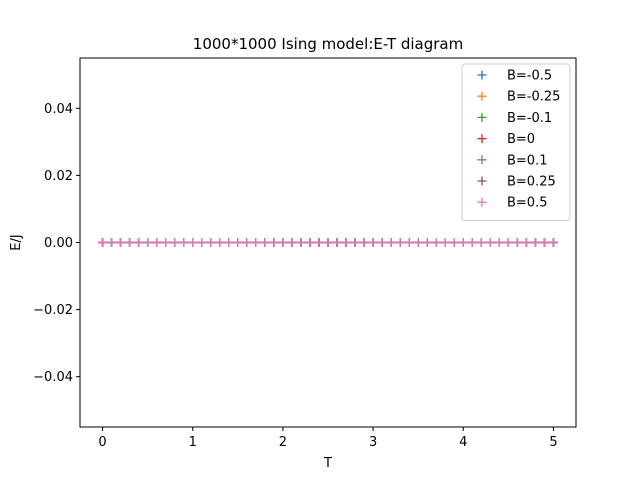  I want to click on x-tick-label: 2, so click(283, 442).